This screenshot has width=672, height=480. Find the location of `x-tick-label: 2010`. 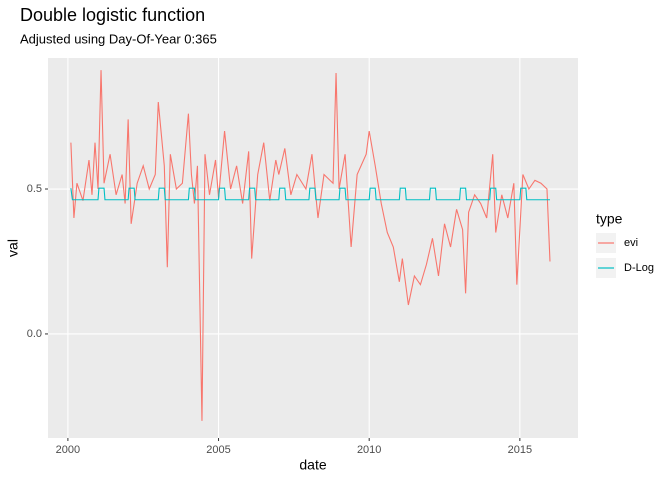

x-tick-label: 2010 is located at coordinates (369, 450).